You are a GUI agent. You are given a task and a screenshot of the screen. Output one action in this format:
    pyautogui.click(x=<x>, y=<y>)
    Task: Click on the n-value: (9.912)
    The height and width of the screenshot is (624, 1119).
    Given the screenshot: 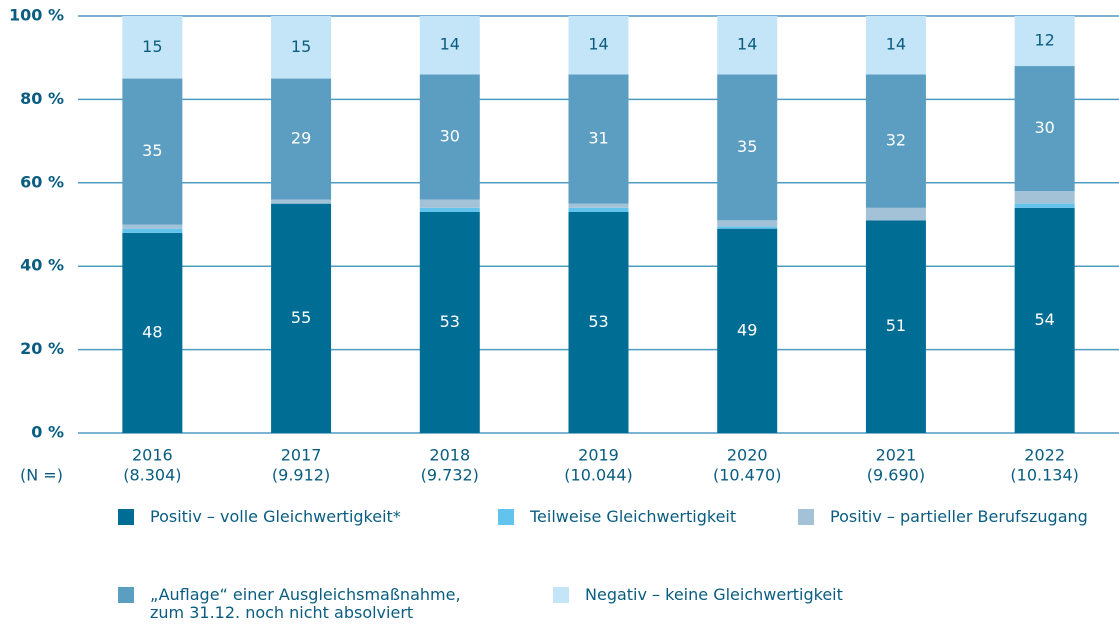 What is the action you would take?
    pyautogui.click(x=301, y=475)
    